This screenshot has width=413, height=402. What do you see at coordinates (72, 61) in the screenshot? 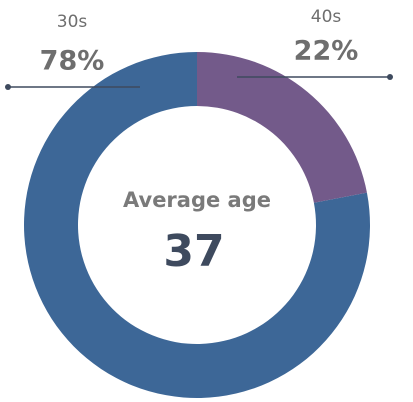
I see `value-label: 78%` at bounding box center [72, 61].